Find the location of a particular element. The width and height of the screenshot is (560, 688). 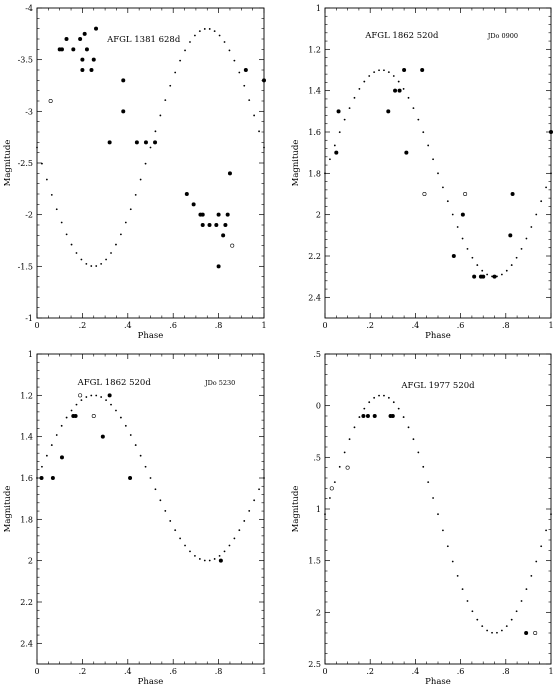

y-tick-label: .5 is located at coordinates (317, 457).